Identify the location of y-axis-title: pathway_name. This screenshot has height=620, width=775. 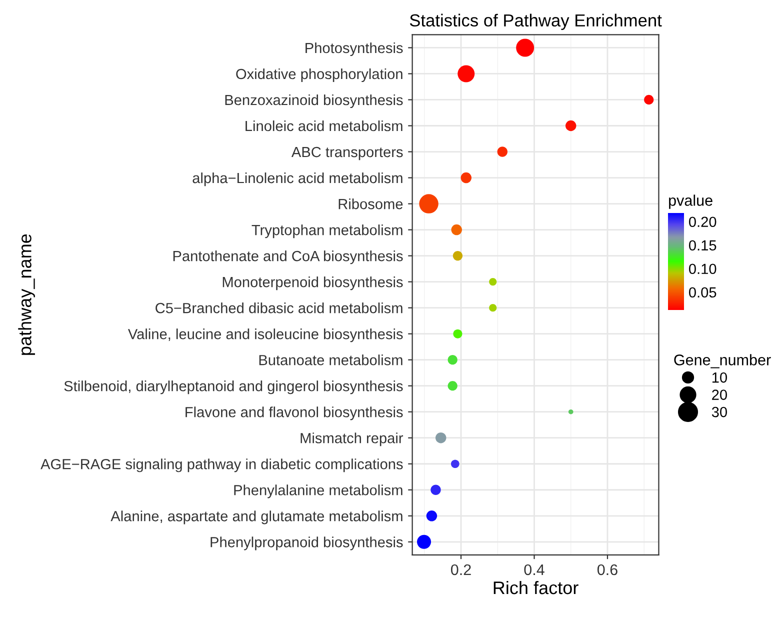
(26, 294).